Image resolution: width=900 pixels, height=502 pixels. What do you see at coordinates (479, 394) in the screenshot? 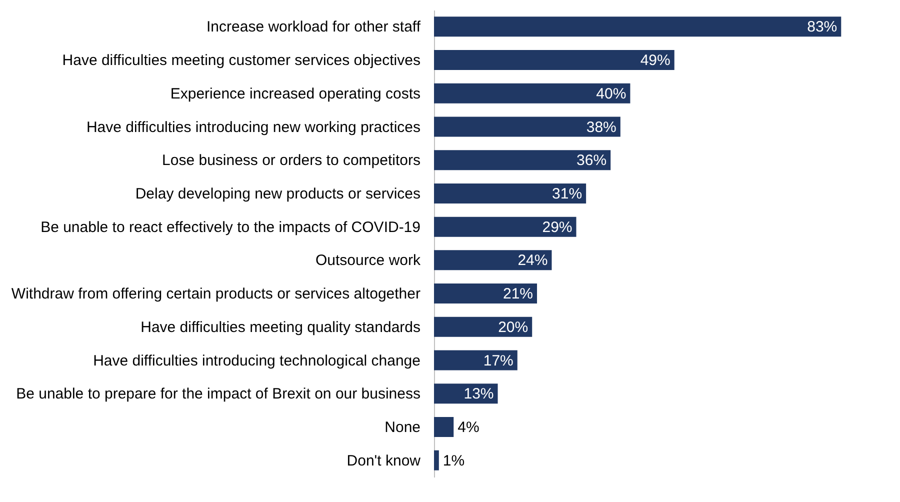
I see `data-label: 13%` at bounding box center [479, 394].